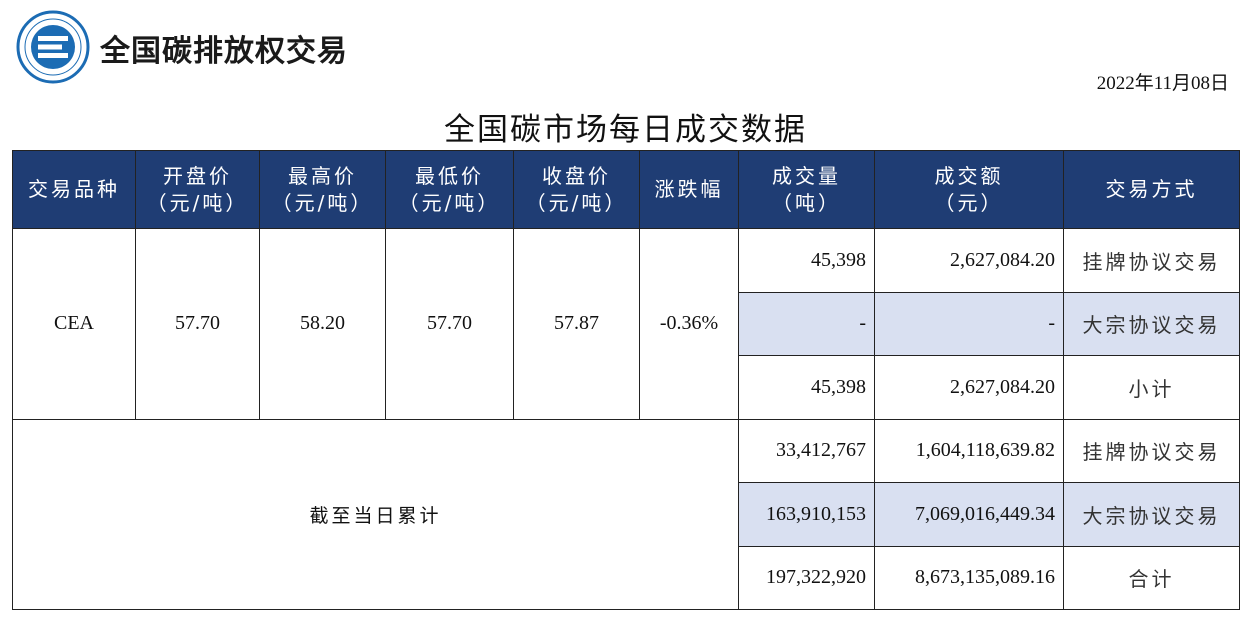 Image resolution: width=1251 pixels, height=624 pixels. Describe the element at coordinates (969, 323) in the screenshot. I see `amount-cell: -` at that location.